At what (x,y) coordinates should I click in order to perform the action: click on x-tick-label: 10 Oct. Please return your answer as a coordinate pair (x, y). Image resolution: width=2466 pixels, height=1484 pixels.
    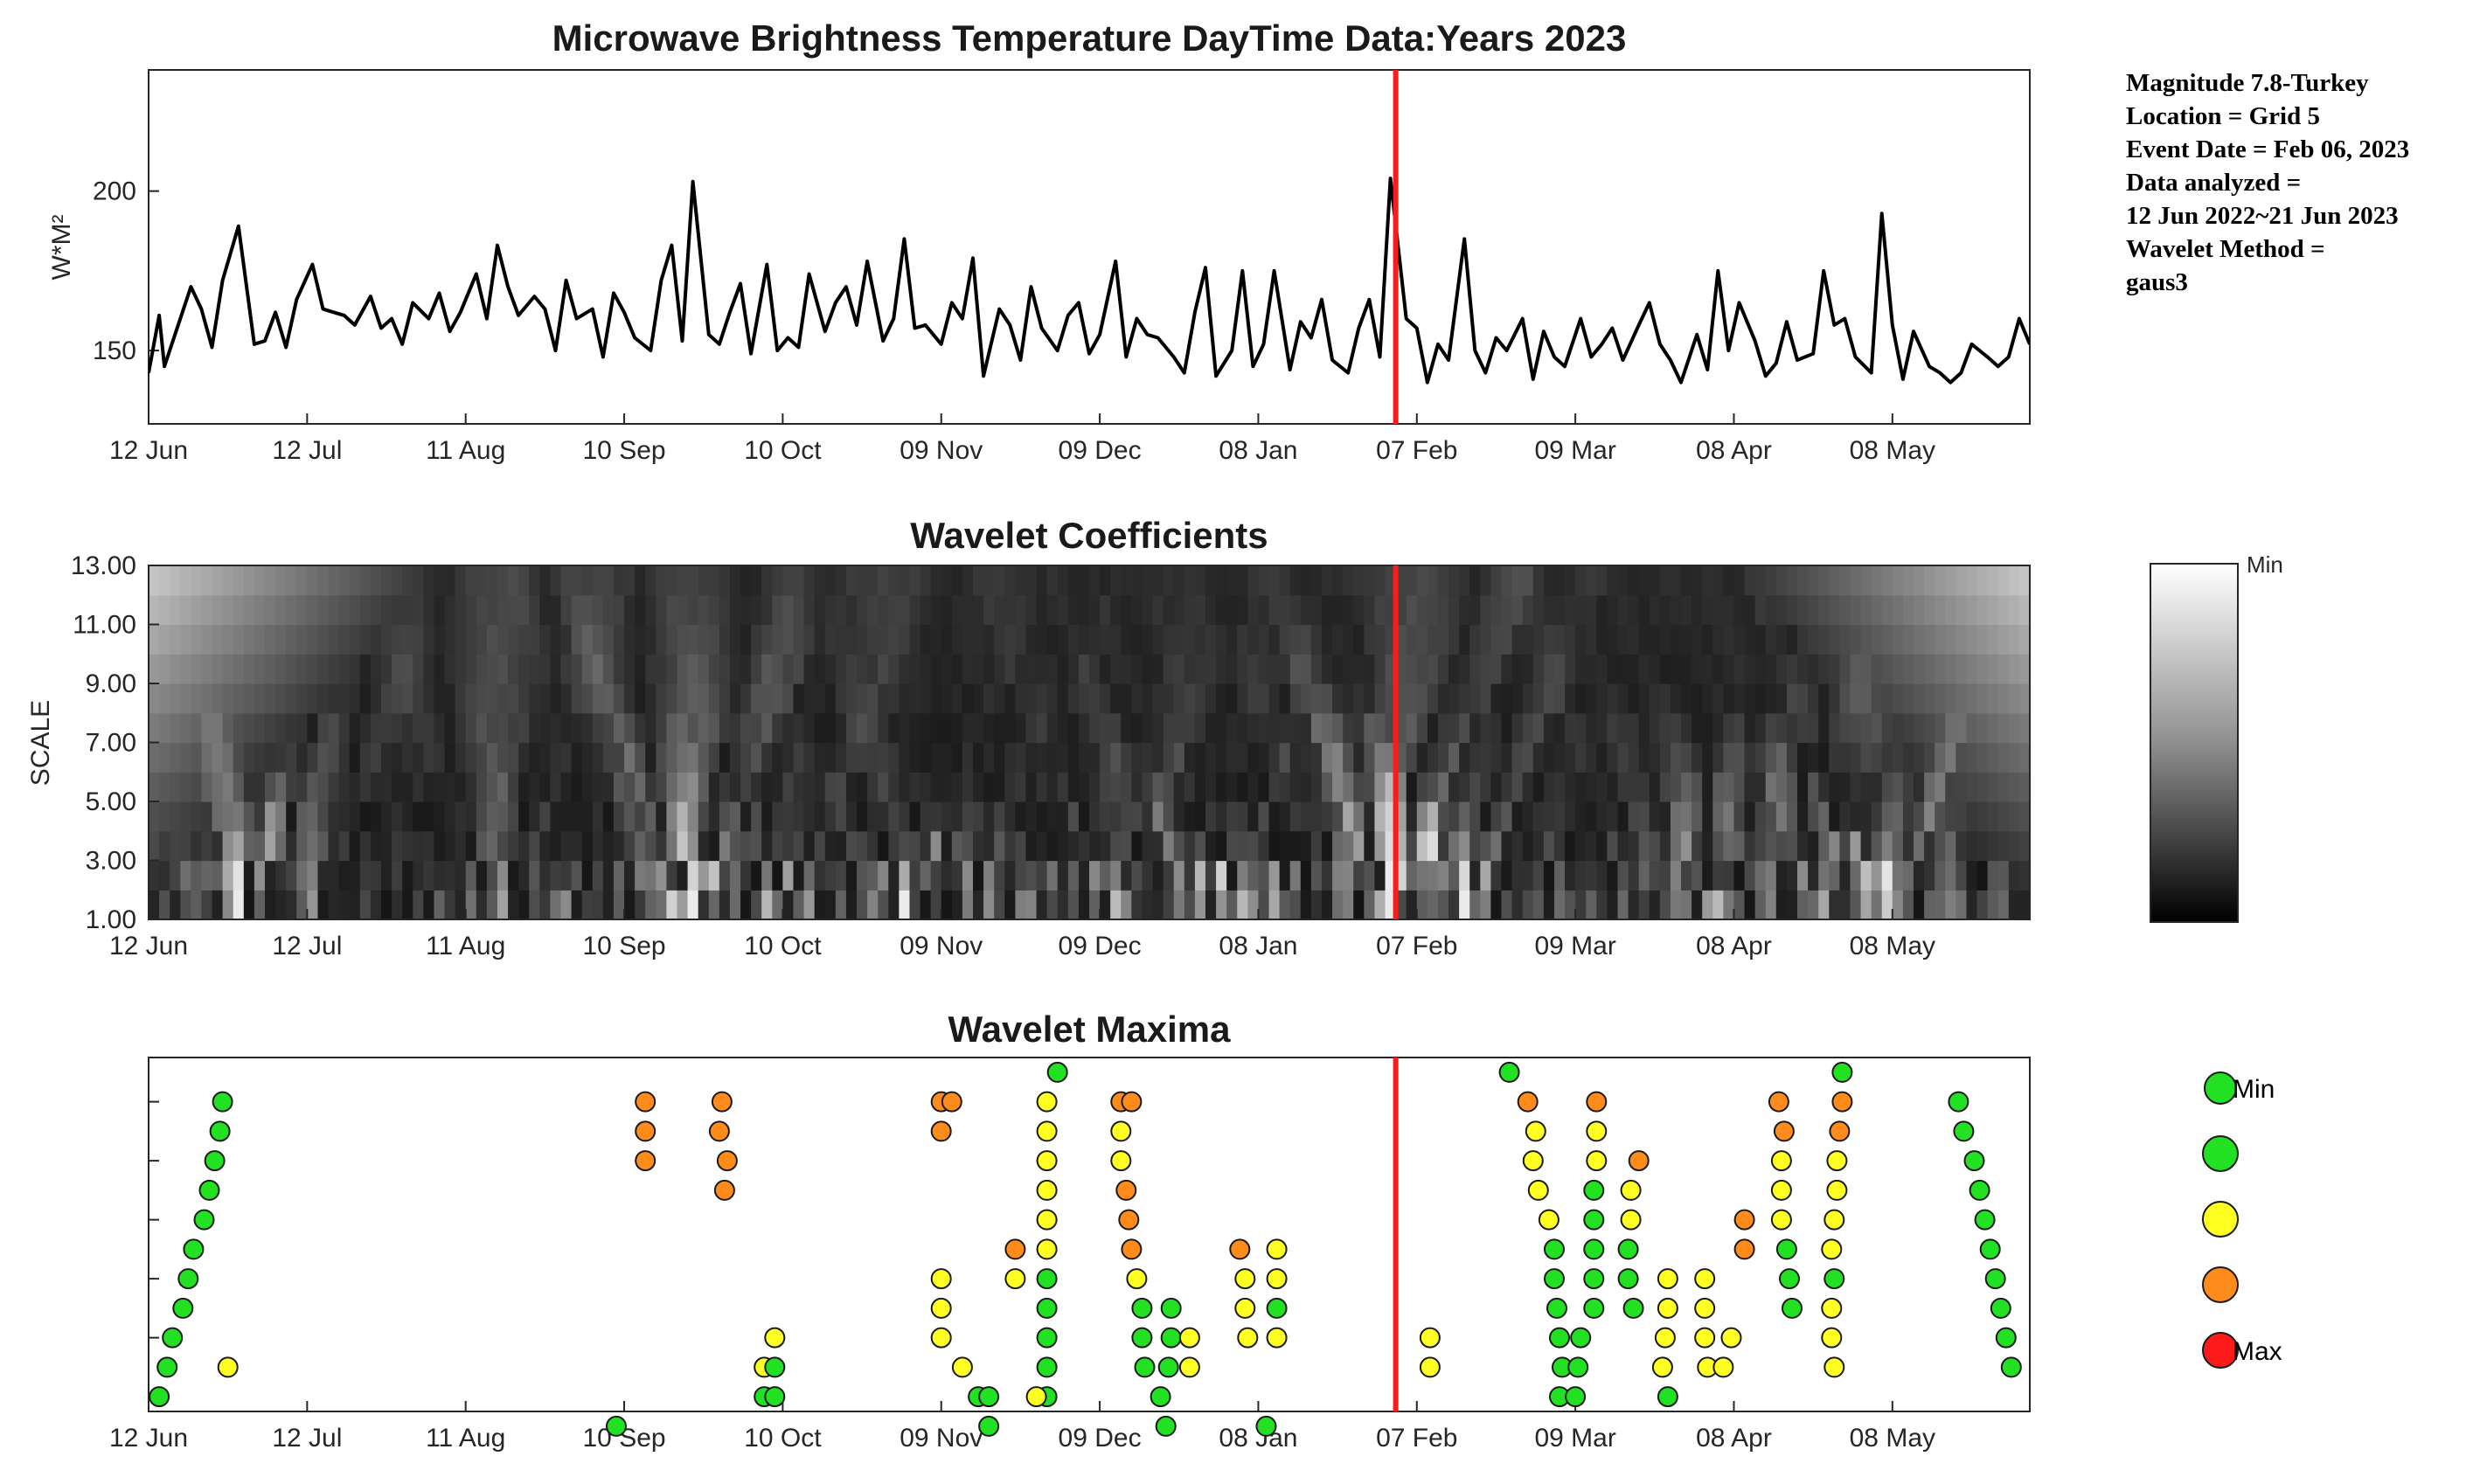
    Looking at the image, I should click on (783, 1438).